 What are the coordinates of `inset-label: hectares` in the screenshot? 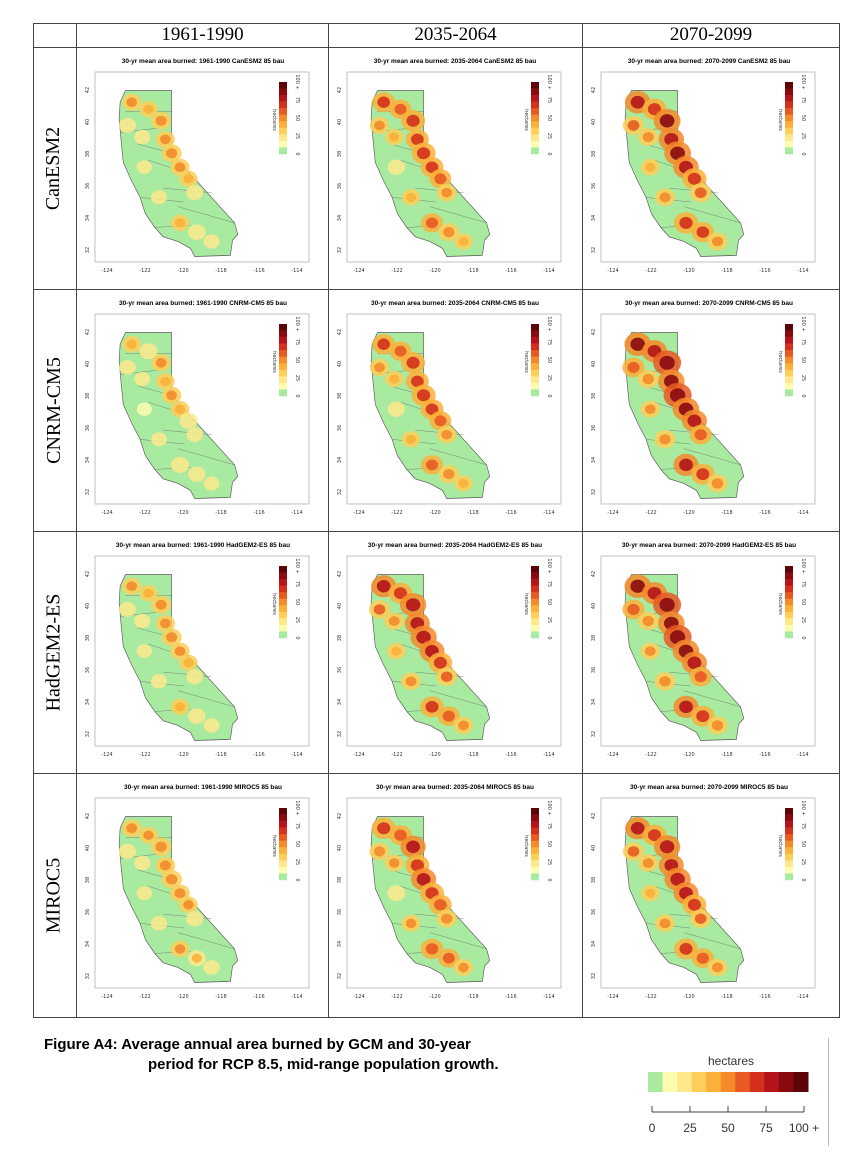 It's located at (780, 120).